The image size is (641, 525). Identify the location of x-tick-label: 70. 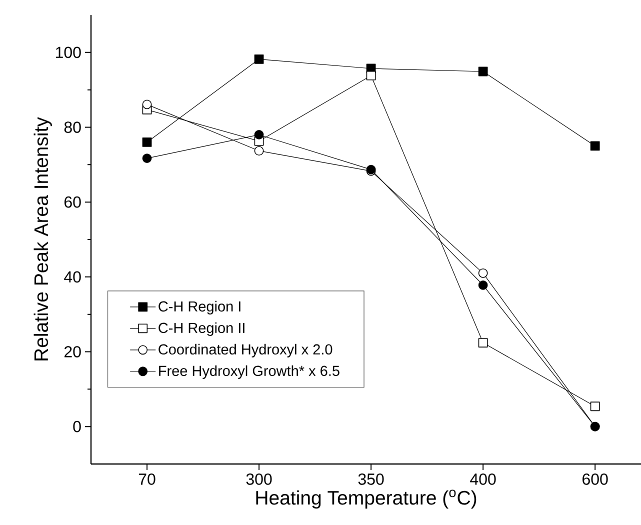
(147, 479).